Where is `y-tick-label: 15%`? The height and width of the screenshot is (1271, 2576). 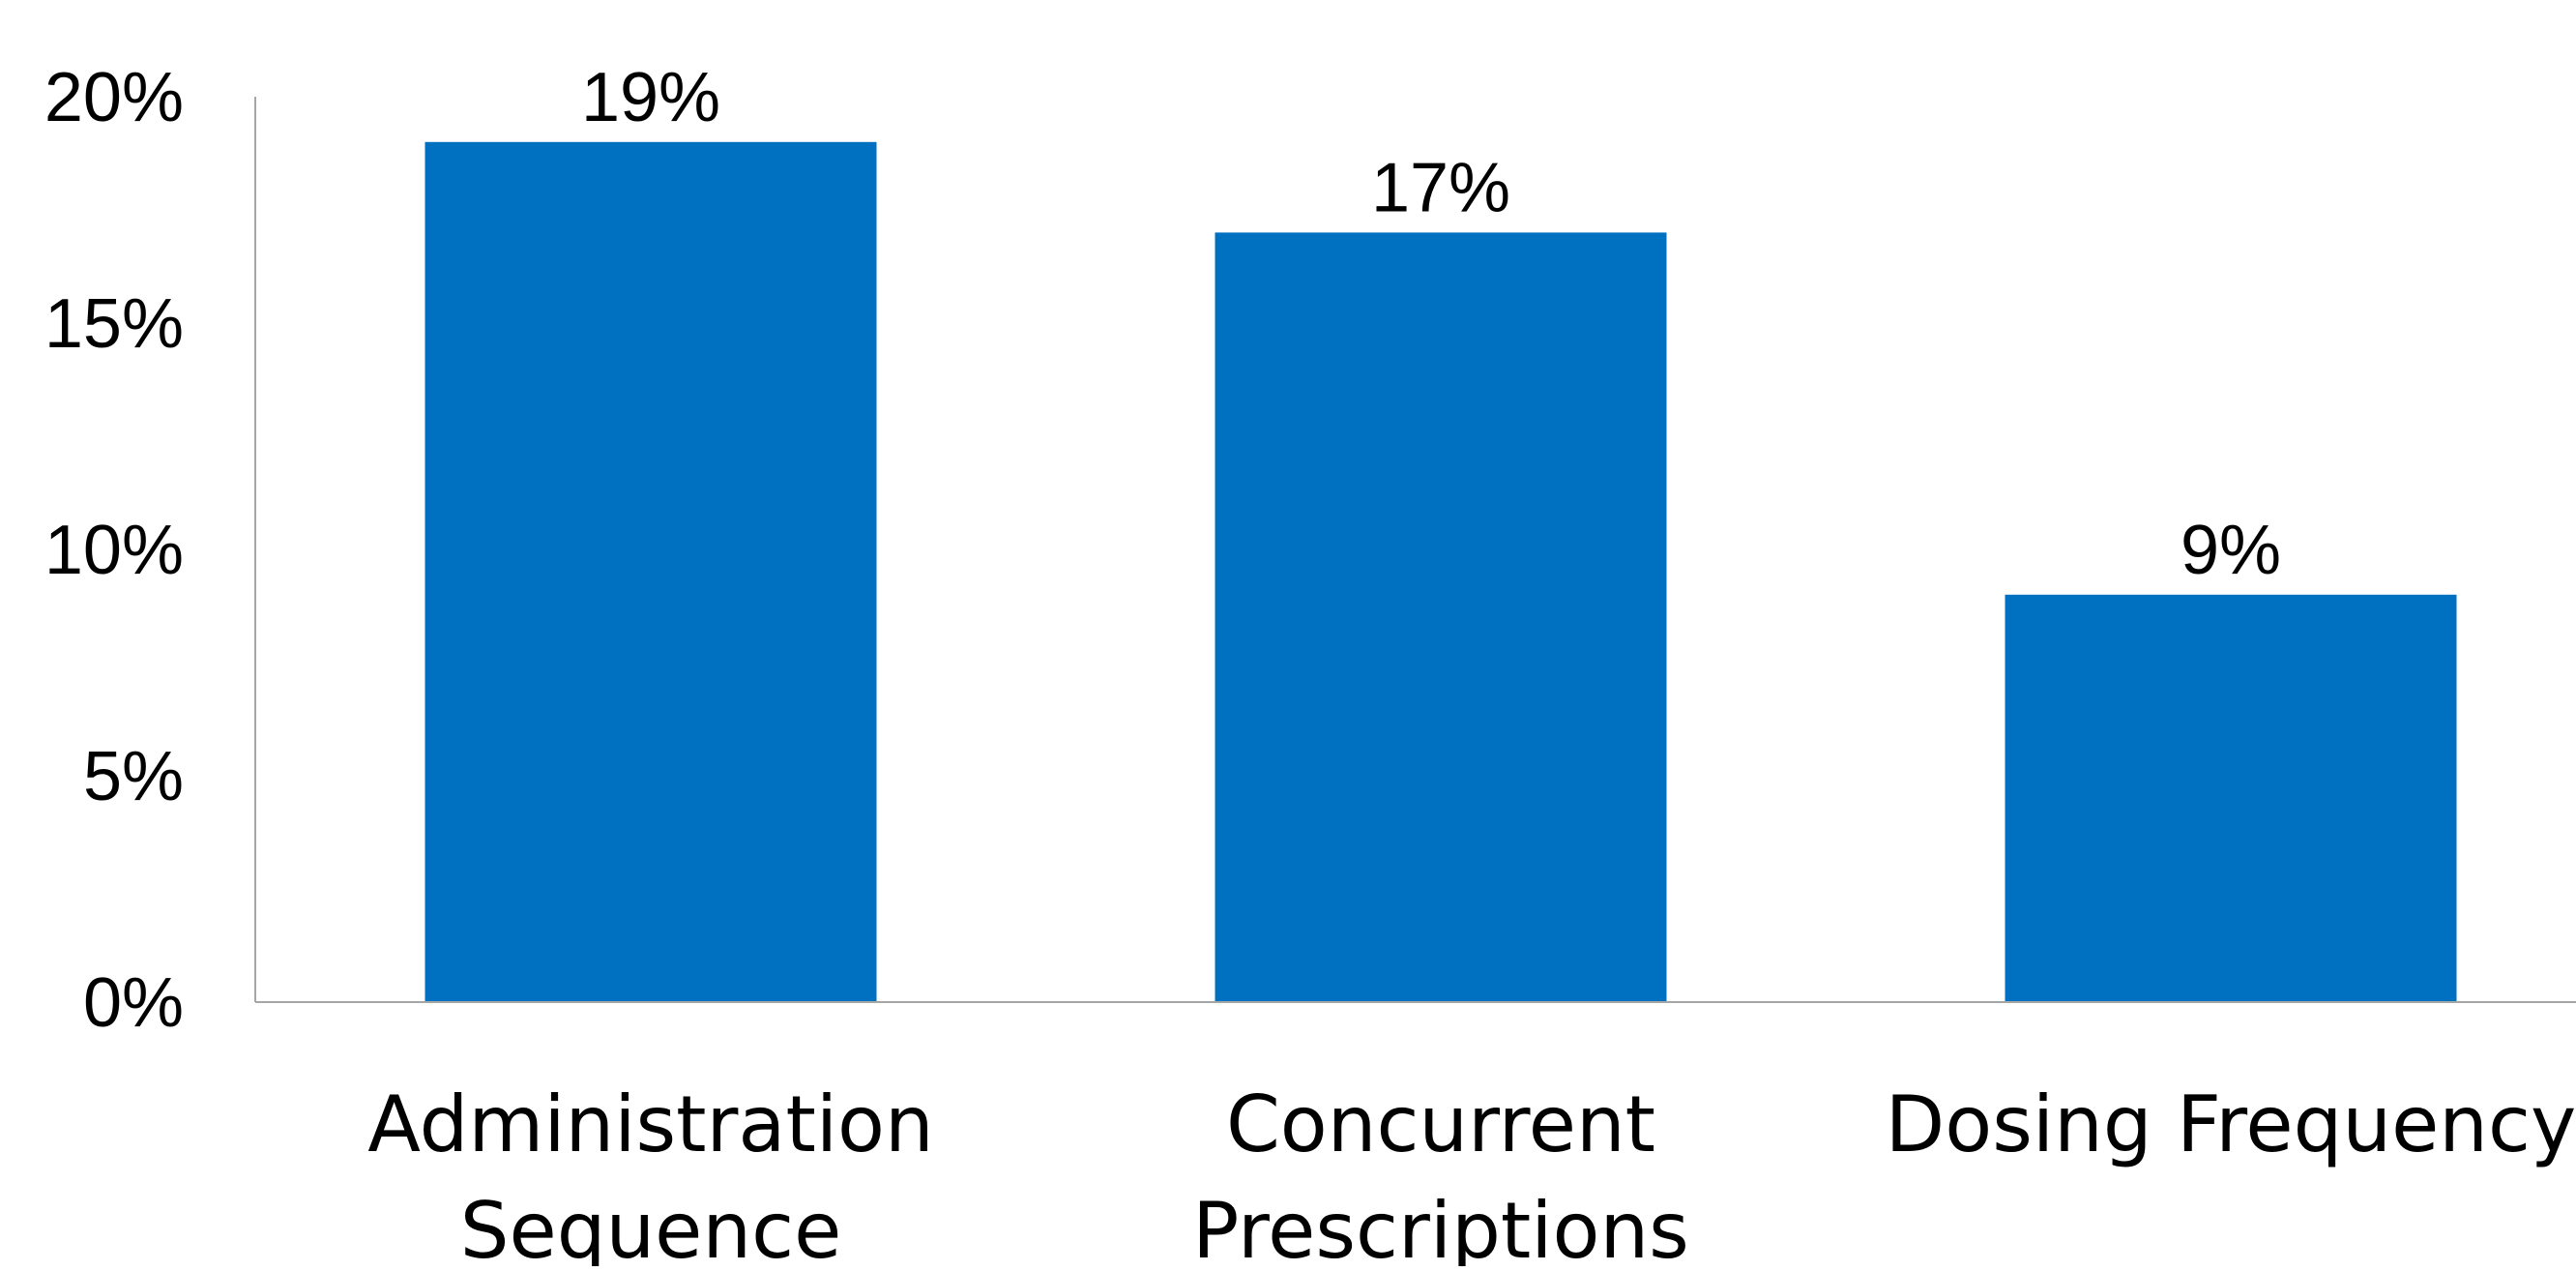
y-tick-label: 15% is located at coordinates (114, 324).